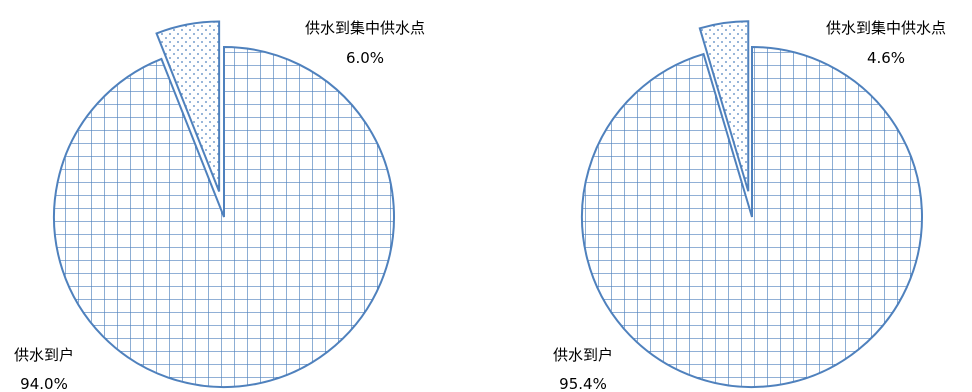 This screenshot has width=972, height=392. What do you see at coordinates (886, 28) in the screenshot?
I see `pie2-label-central-name: 供水到集中供水点` at bounding box center [886, 28].